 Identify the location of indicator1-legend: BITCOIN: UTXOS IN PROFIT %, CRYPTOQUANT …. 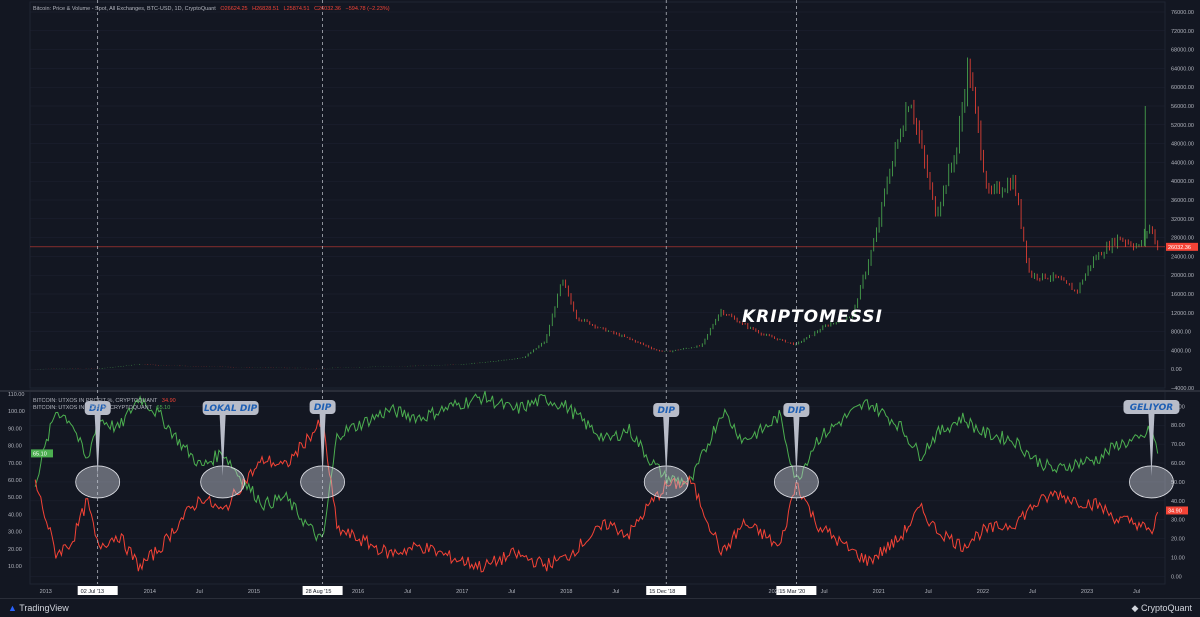
(106, 401).